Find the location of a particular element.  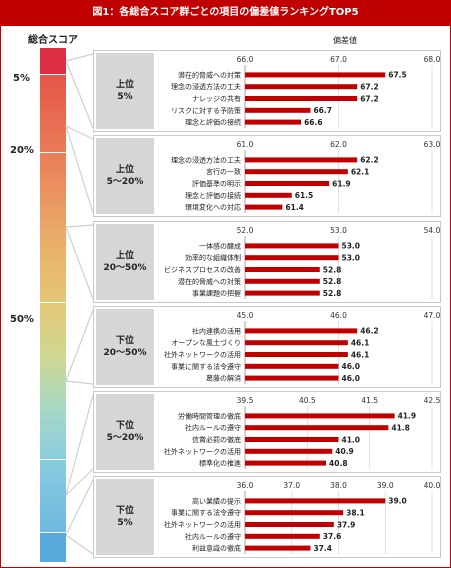

category-label: 理念の浸透方法の工夫 is located at coordinates (206, 86).